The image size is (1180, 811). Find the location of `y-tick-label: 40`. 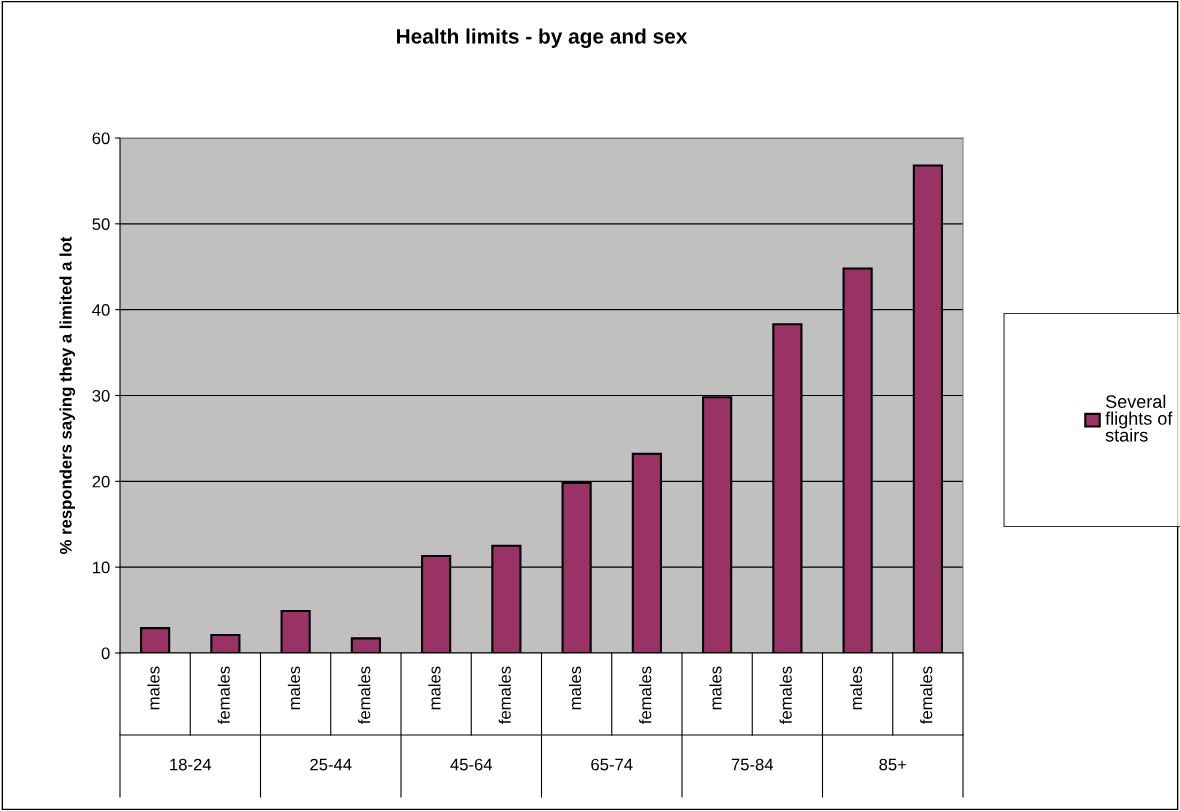

y-tick-label: 40 is located at coordinates (101, 310).